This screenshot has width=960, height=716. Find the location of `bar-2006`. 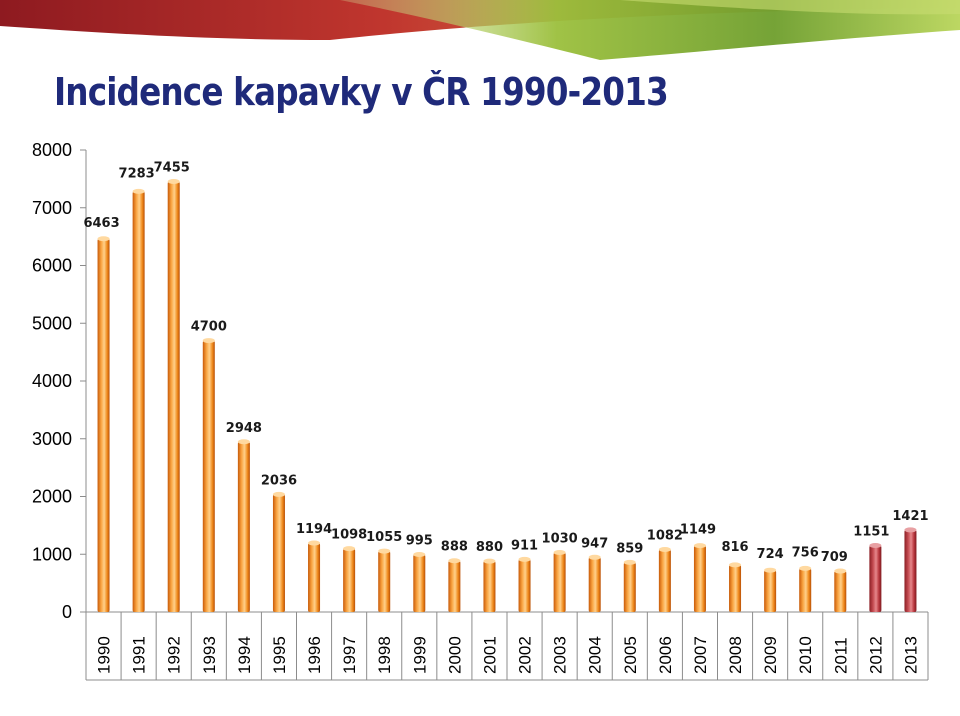

bar-2006 is located at coordinates (664, 580).